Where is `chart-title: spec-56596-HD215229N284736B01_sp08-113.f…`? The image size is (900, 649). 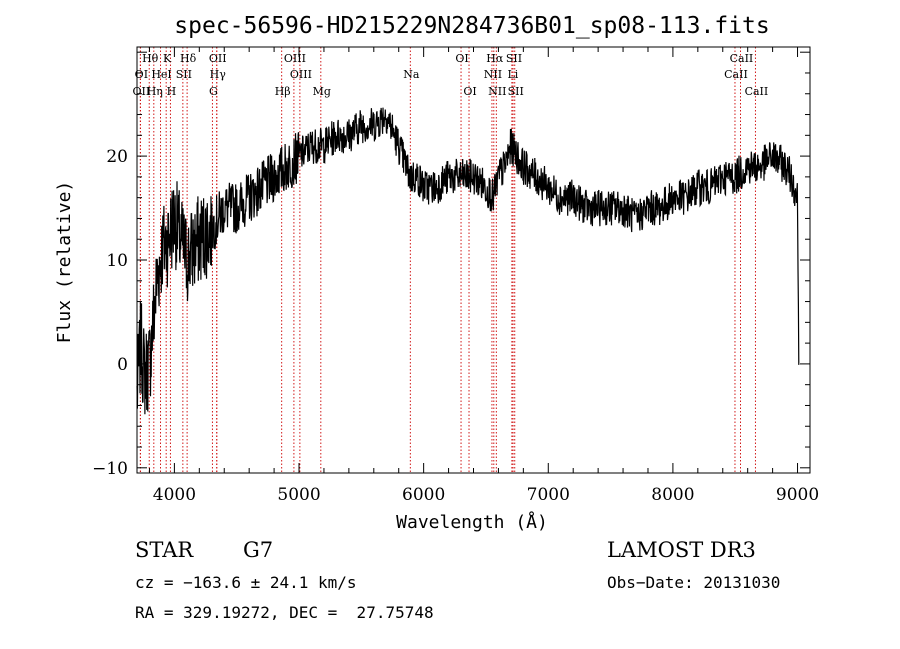 chart-title: spec-56596-HD215229N284736B01_sp08-113.f… is located at coordinates (471, 26).